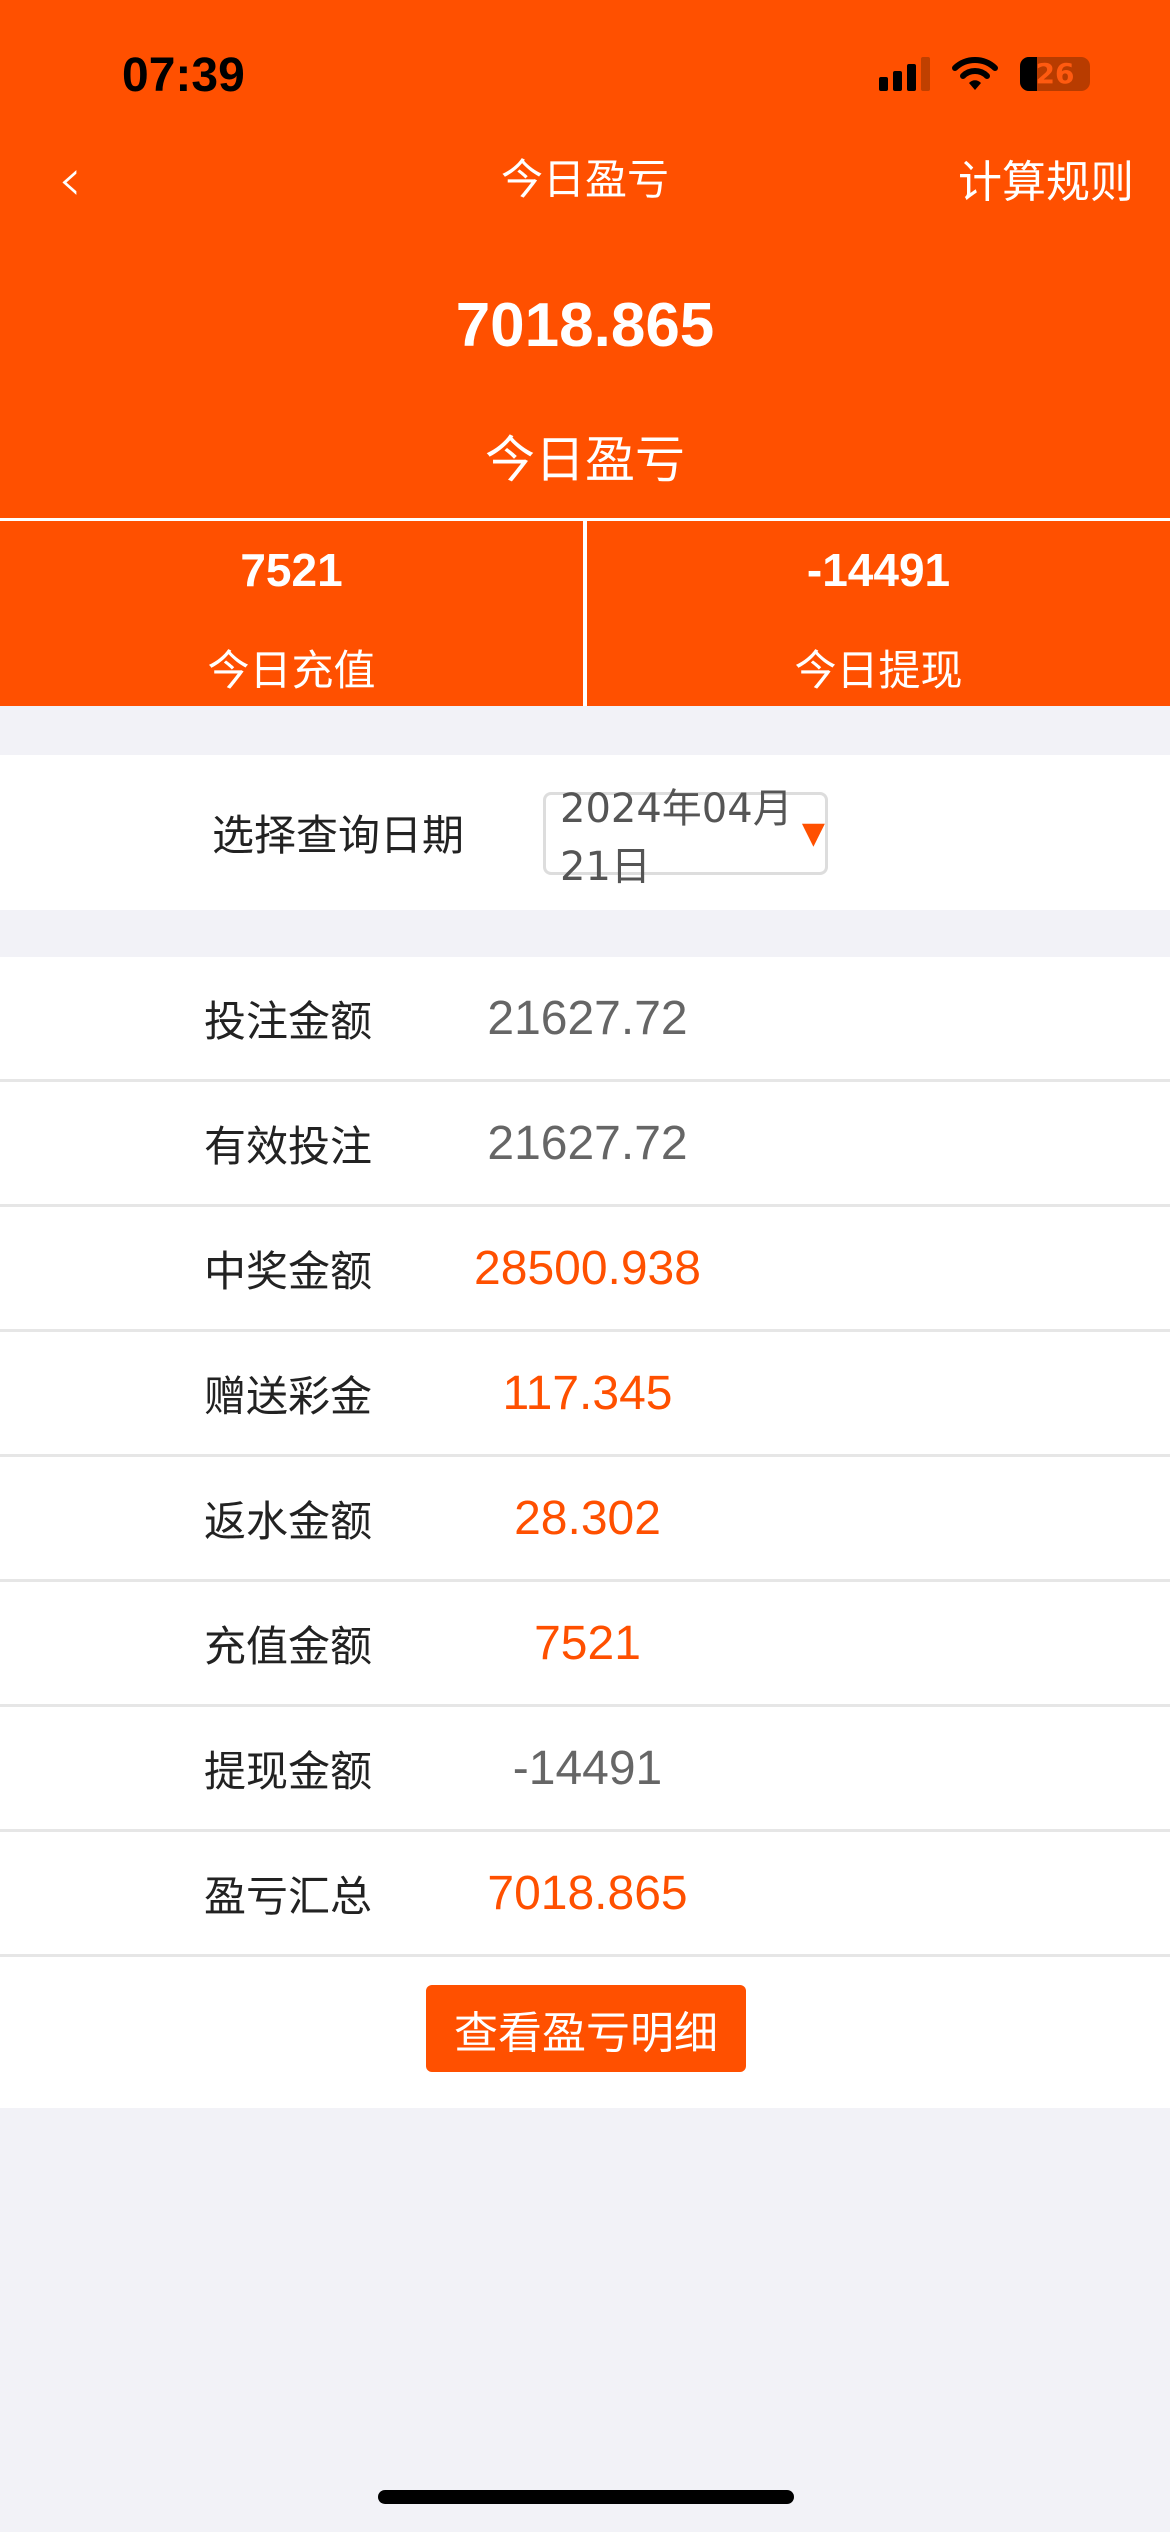  Describe the element at coordinates (975, 73) in the screenshot. I see `wifi-icon` at that location.